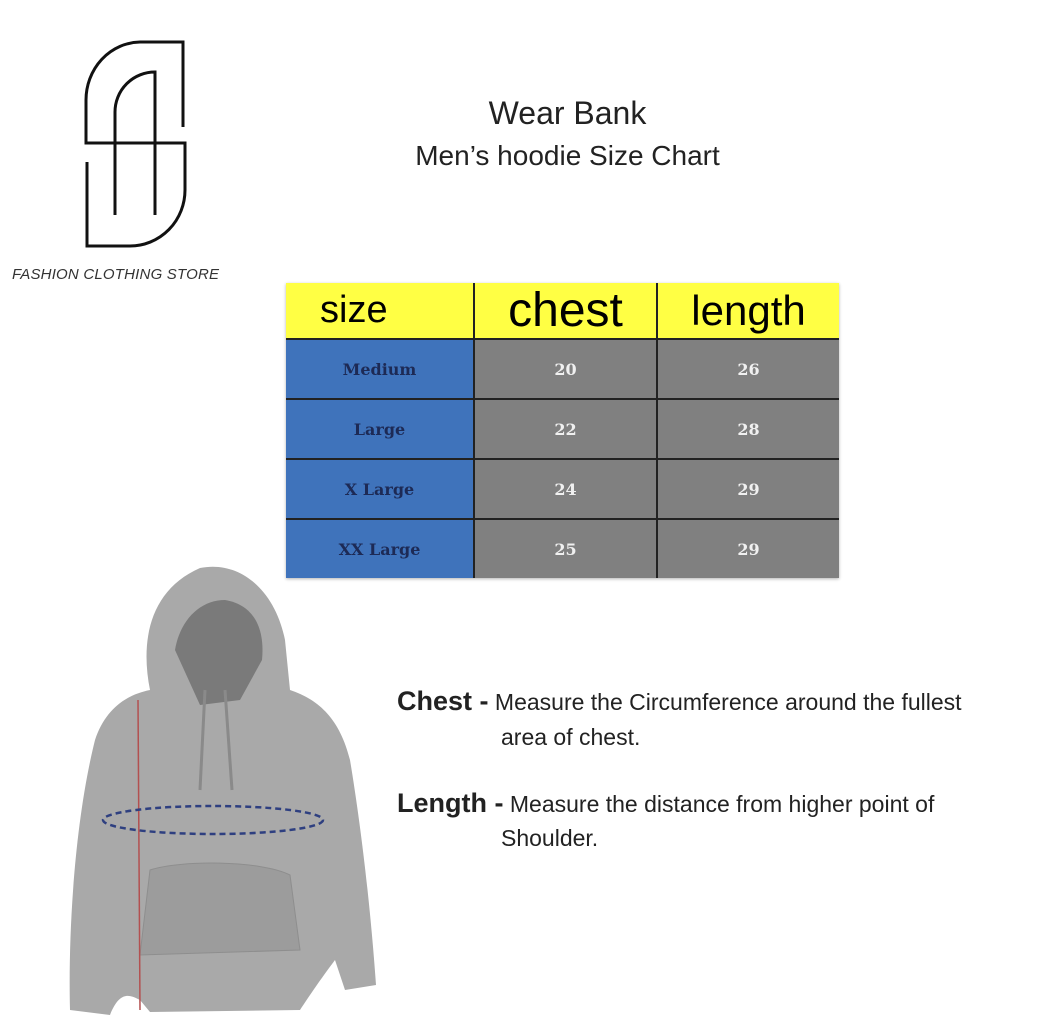  What do you see at coordinates (567, 155) in the screenshot?
I see `page-subtitle: Men’s hoodie Size Chart` at bounding box center [567, 155].